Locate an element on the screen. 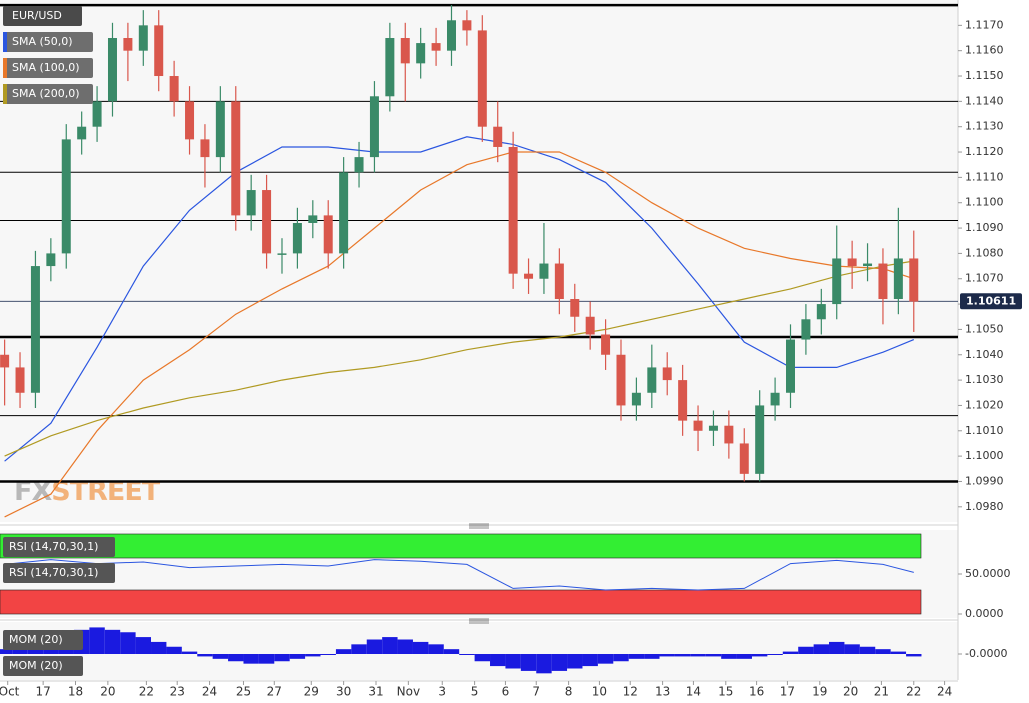  y-tick-label: 1.1150 is located at coordinates (984, 75).